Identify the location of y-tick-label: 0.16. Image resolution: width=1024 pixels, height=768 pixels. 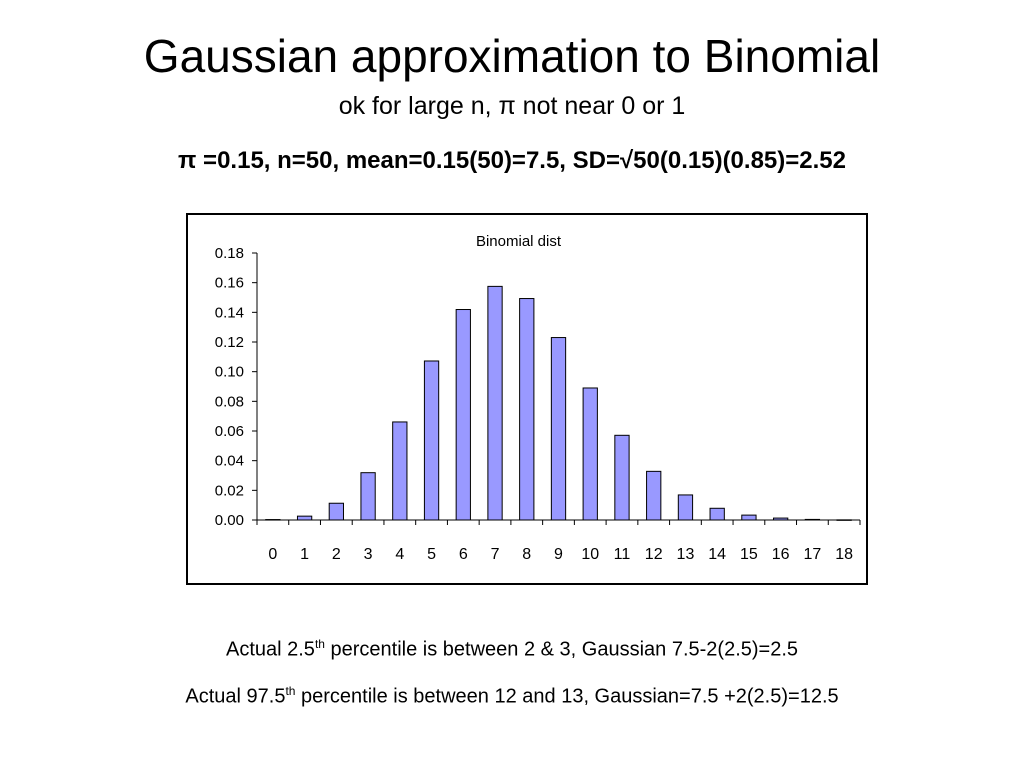
(229, 283).